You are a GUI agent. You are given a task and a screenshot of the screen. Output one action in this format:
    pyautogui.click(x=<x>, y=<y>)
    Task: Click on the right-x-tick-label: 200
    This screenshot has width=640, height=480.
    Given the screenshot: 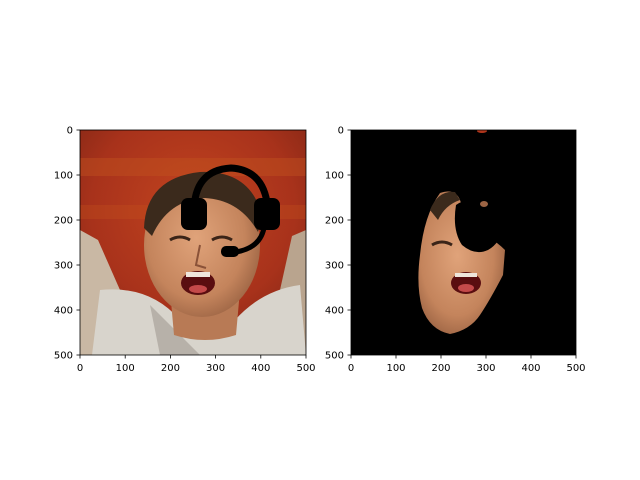 What is the action you would take?
    pyautogui.click(x=440, y=368)
    